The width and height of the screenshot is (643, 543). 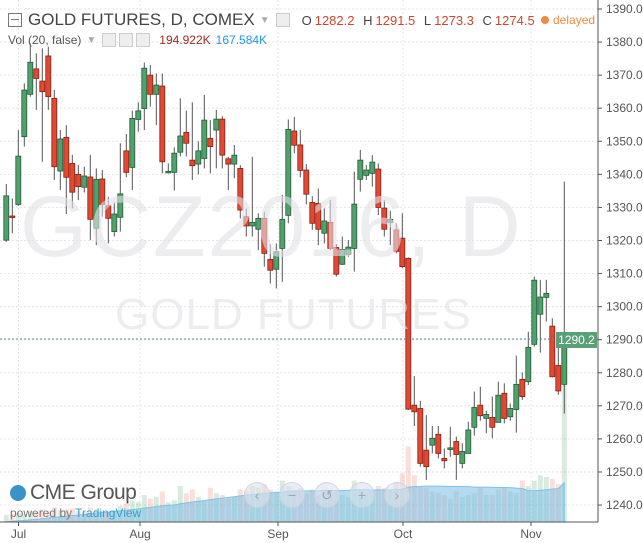 What do you see at coordinates (624, 406) in the screenshot?
I see `y-tick-label: 1270.0` at bounding box center [624, 406].